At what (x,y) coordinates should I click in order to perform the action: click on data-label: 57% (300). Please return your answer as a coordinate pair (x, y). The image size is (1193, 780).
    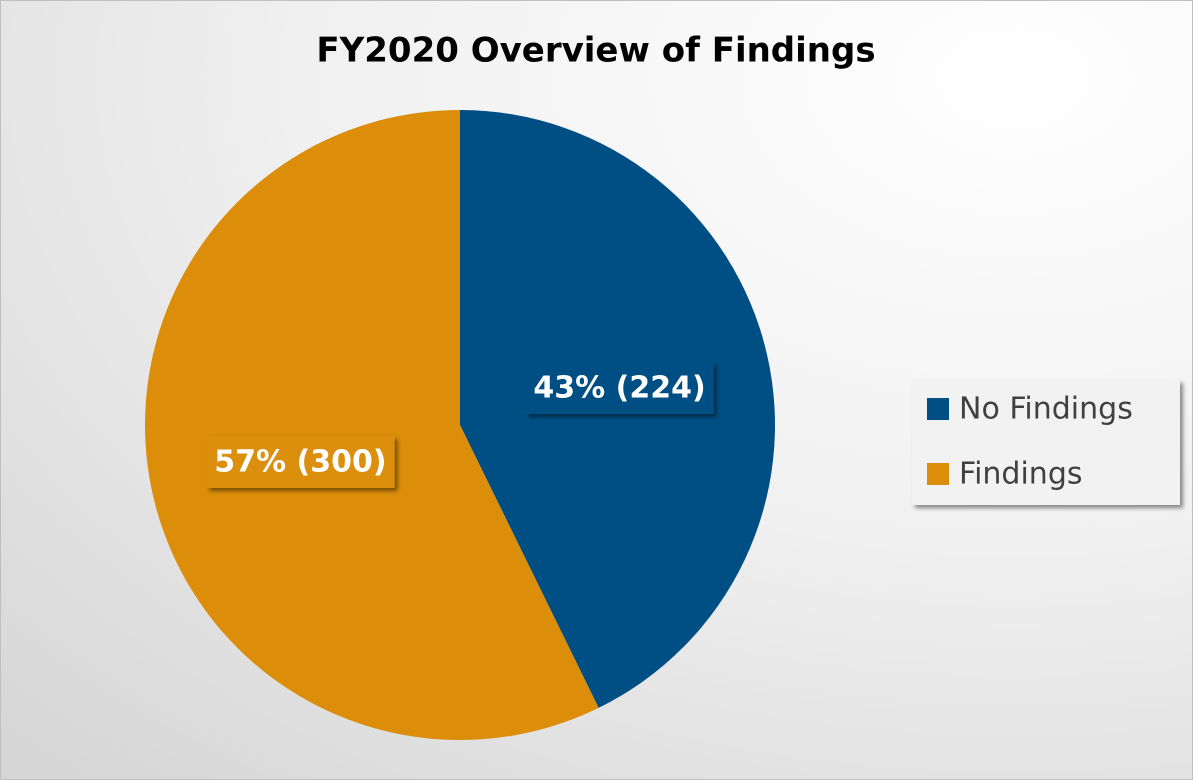
    Looking at the image, I should click on (300, 461).